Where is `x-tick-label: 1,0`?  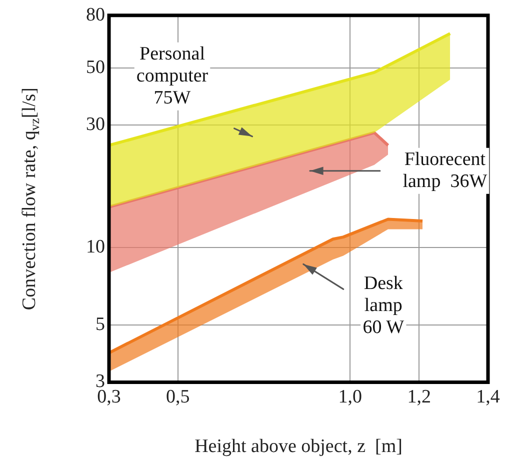
x-tick-label: 1,0 is located at coordinates (350, 397).